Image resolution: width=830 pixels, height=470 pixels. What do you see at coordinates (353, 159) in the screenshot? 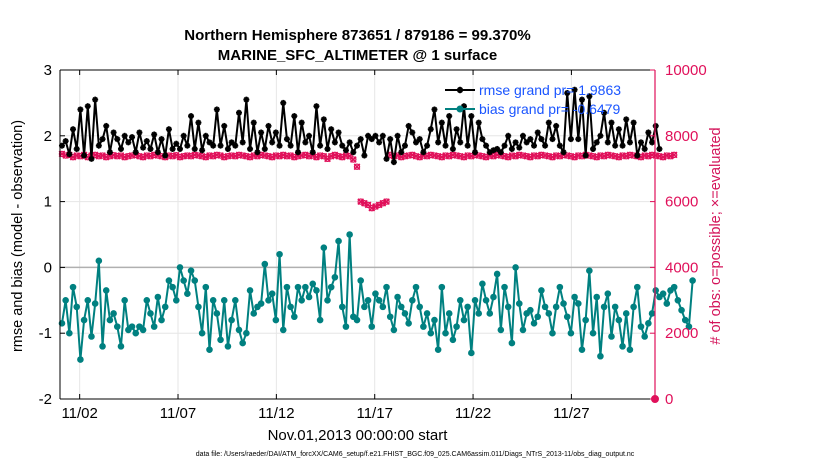
I see `obs-possible-point` at bounding box center [353, 159].